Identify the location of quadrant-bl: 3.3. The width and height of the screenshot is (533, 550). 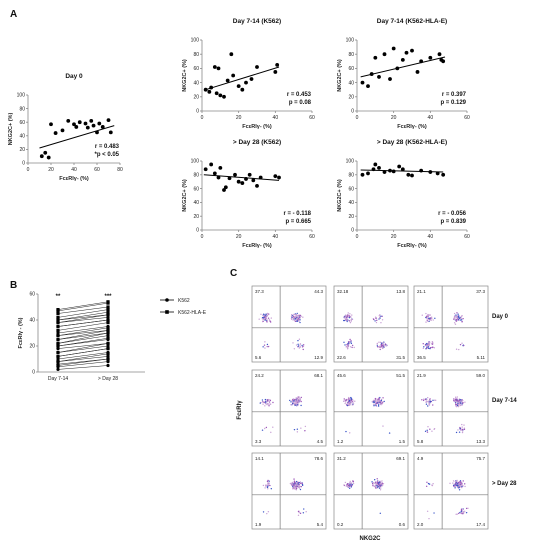
(258, 441).